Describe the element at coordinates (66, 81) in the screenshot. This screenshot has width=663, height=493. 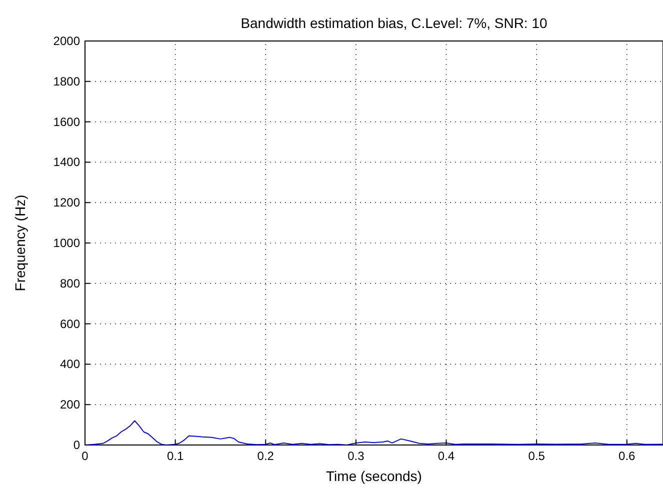
I see `y-tick-label: 1800` at that location.